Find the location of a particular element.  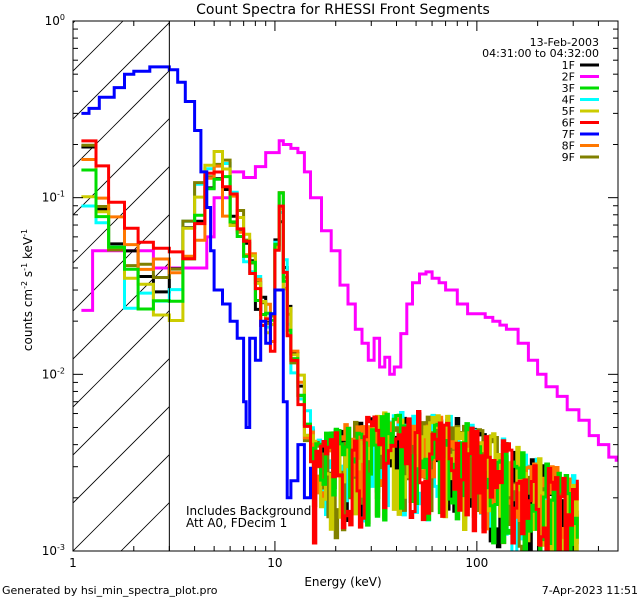

legend-label-5F: 5F is located at coordinates (568, 111).